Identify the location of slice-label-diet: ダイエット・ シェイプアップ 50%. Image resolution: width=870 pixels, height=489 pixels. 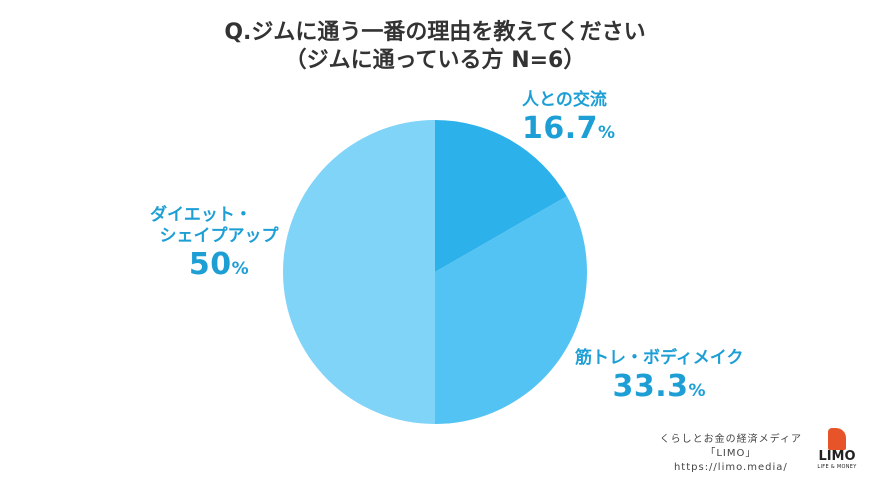
(219, 246).